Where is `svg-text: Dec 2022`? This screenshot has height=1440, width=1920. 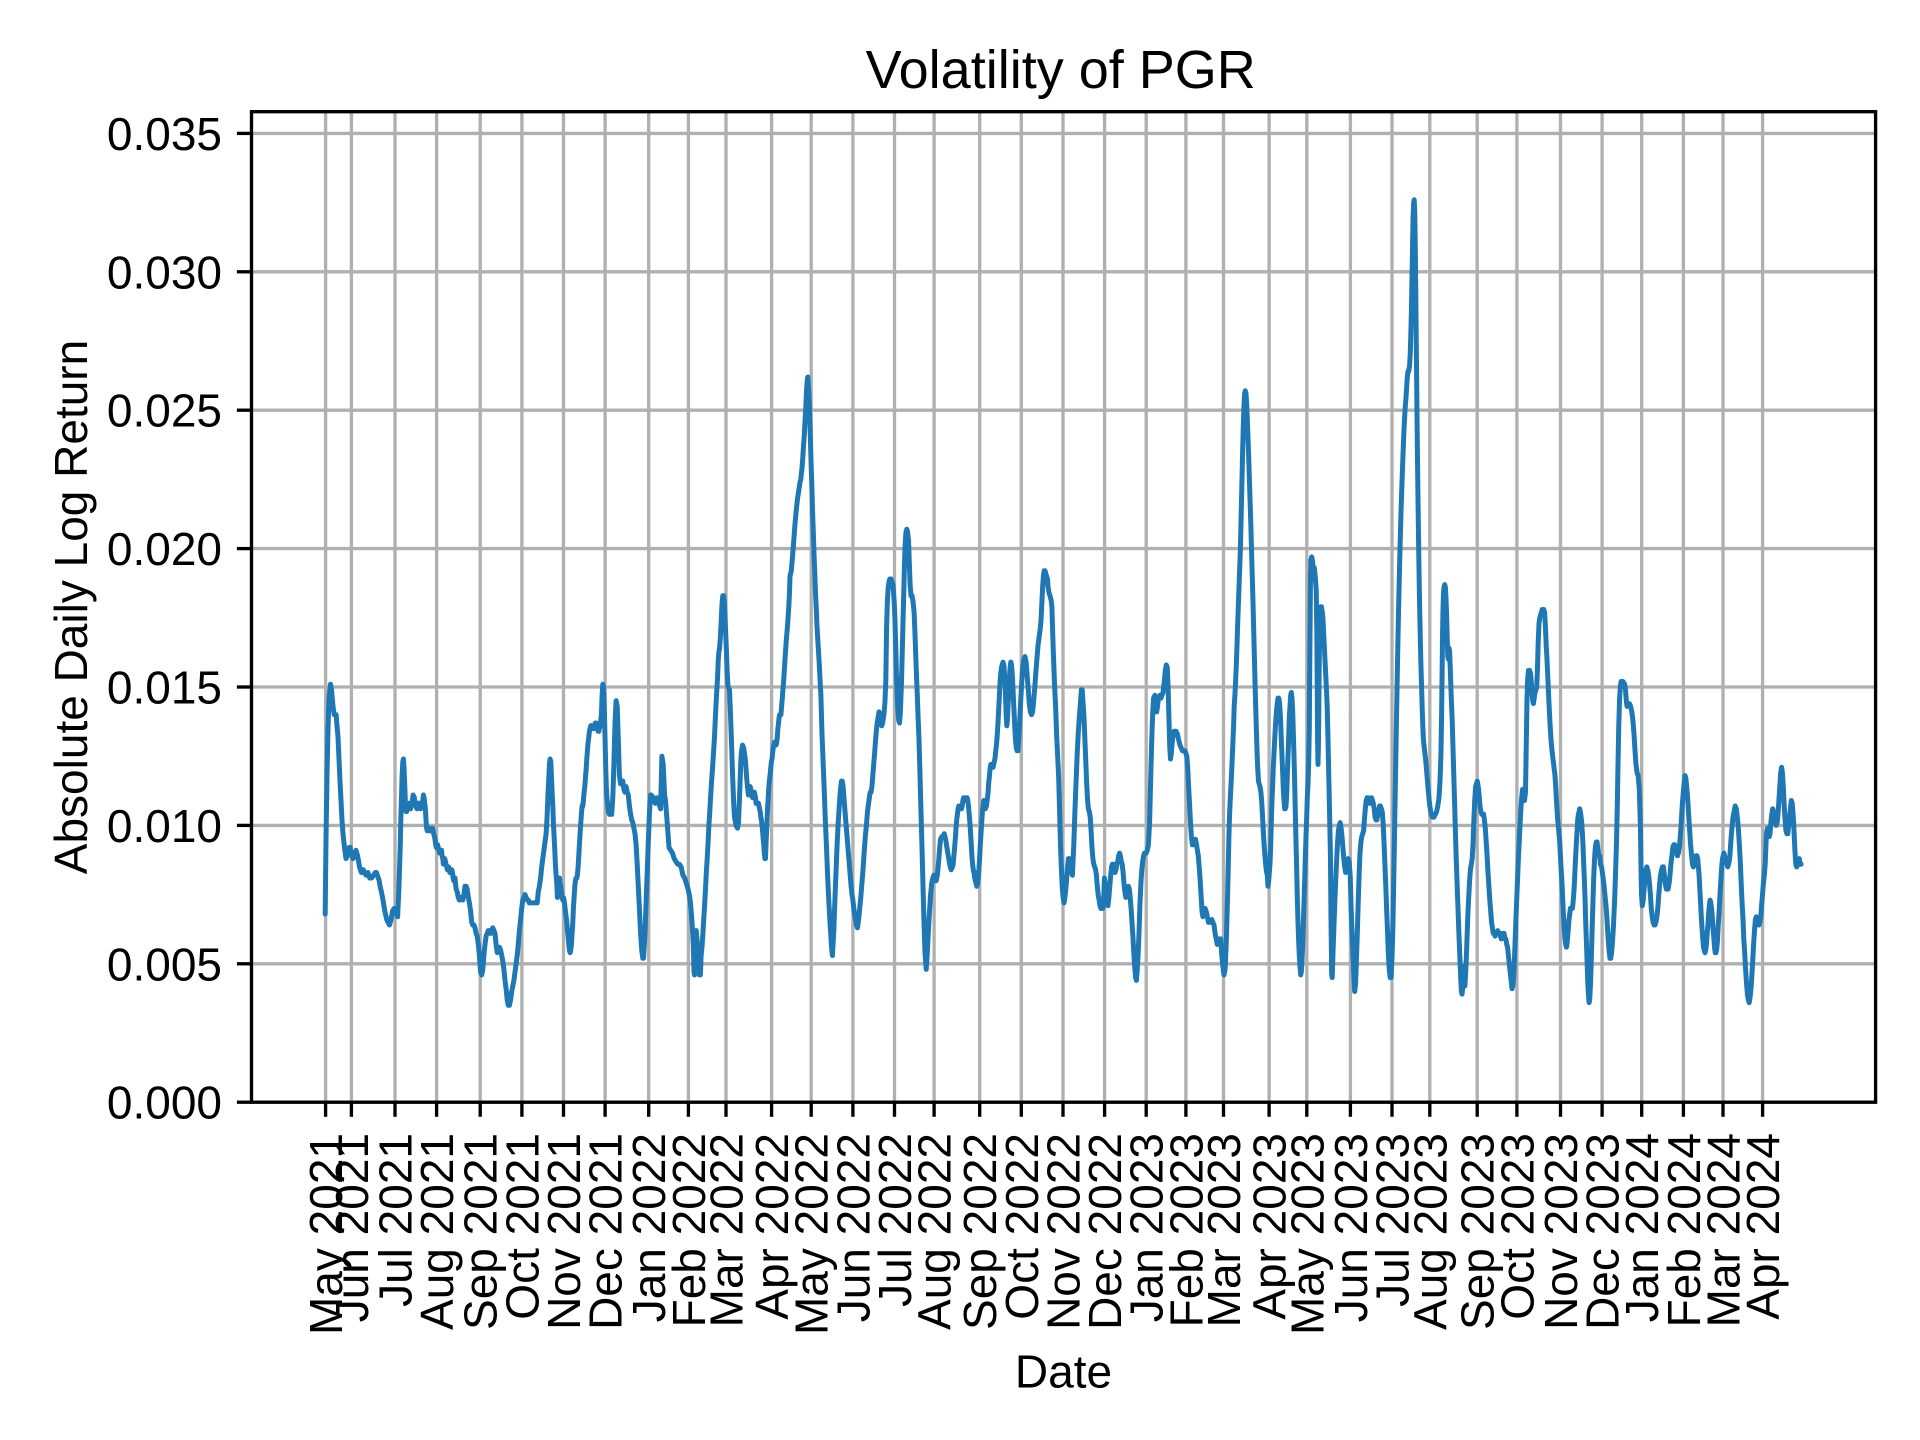 svg-text: Dec 2022 is located at coordinates (1105, 1231).